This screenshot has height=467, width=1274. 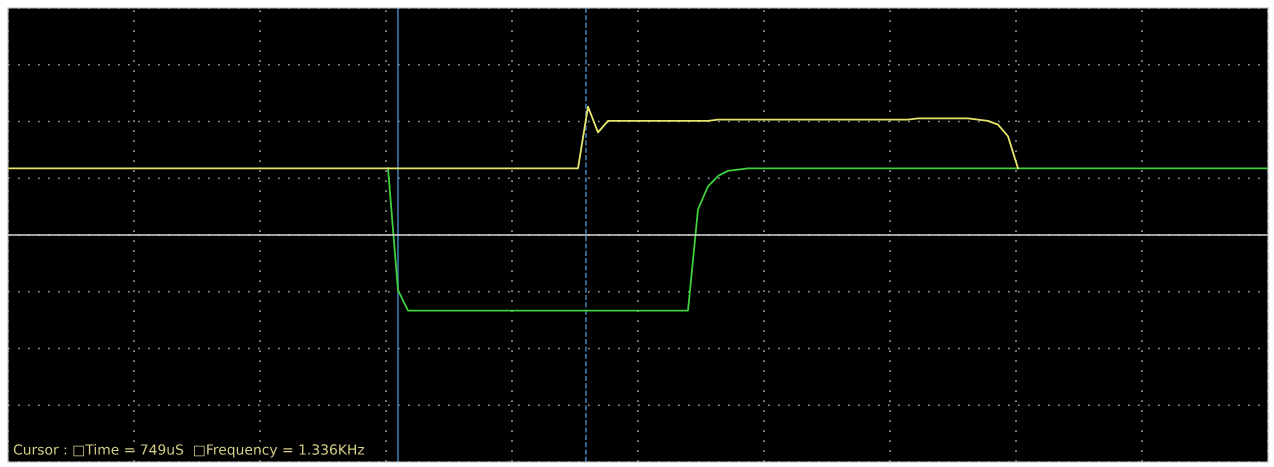 What do you see at coordinates (189, 451) in the screenshot?
I see `text: Cursor : □Time = 749uS □Frequency = 1.336KHz` at bounding box center [189, 451].